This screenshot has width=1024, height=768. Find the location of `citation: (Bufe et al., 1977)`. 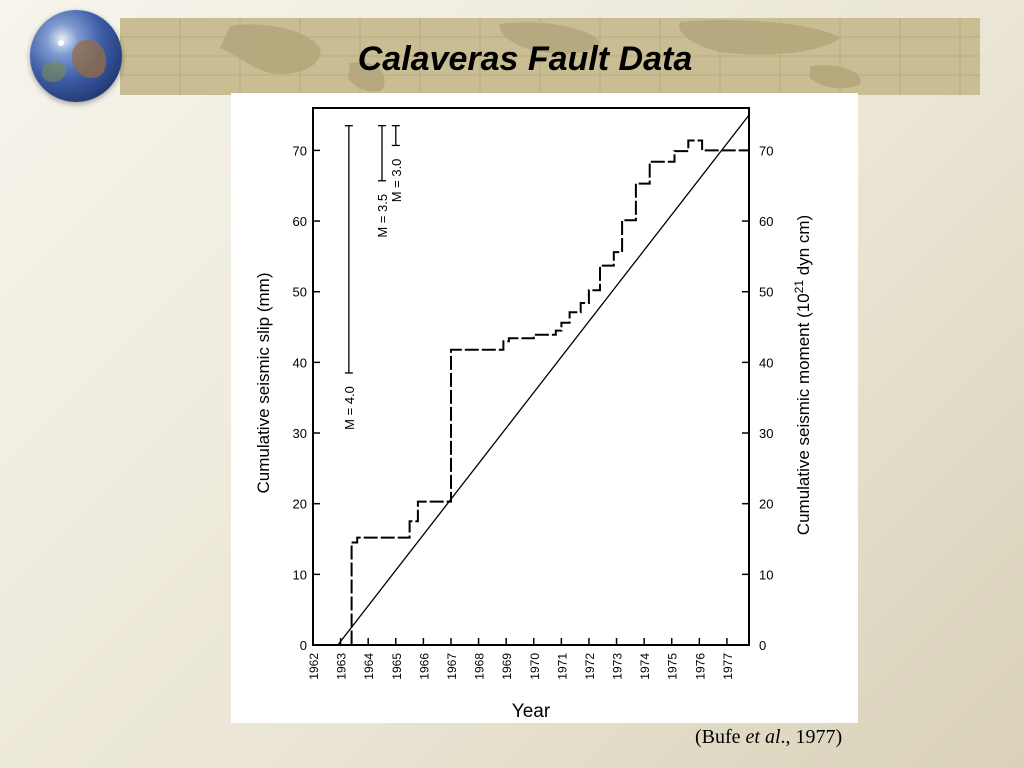

citation: (Bufe et al., 1977) is located at coordinates (769, 737).